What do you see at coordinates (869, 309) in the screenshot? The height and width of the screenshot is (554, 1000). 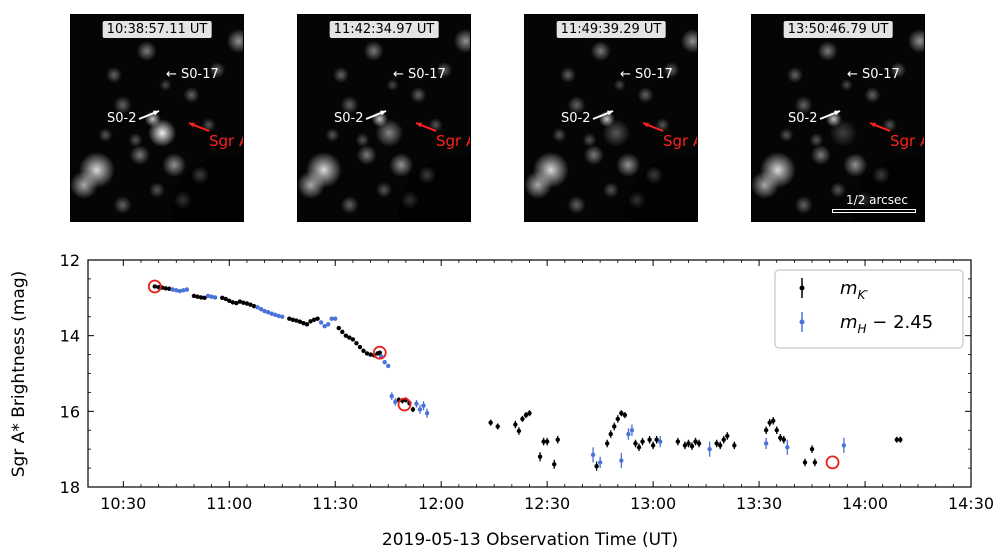 I see `legend-box` at bounding box center [869, 309].